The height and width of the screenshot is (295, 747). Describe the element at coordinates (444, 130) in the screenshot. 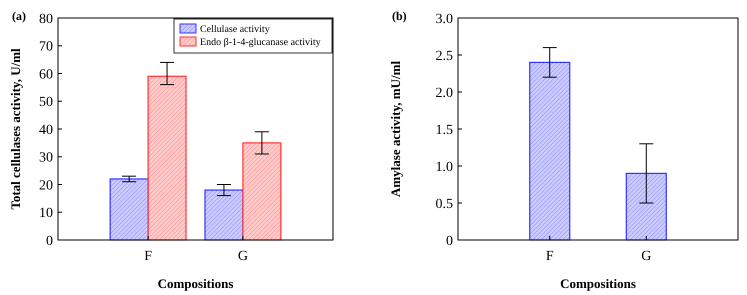

I see `y-tick-label: 1.5` at that location.